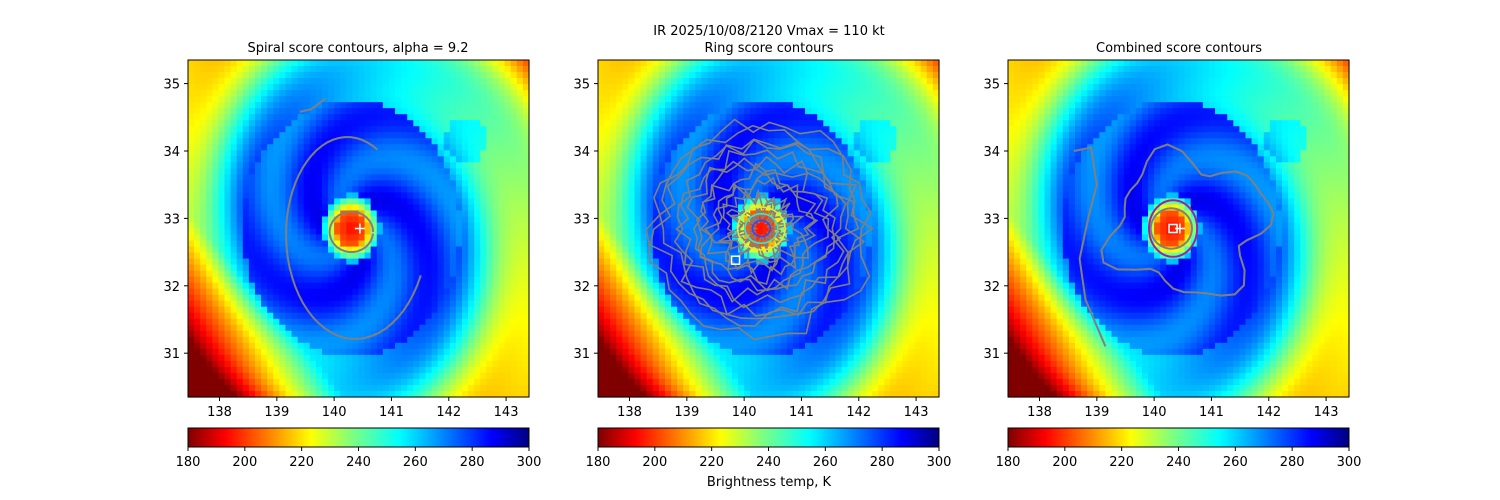 The width and height of the screenshot is (1500, 500). I want to click on colorbar-tick-label: 240, so click(358, 462).